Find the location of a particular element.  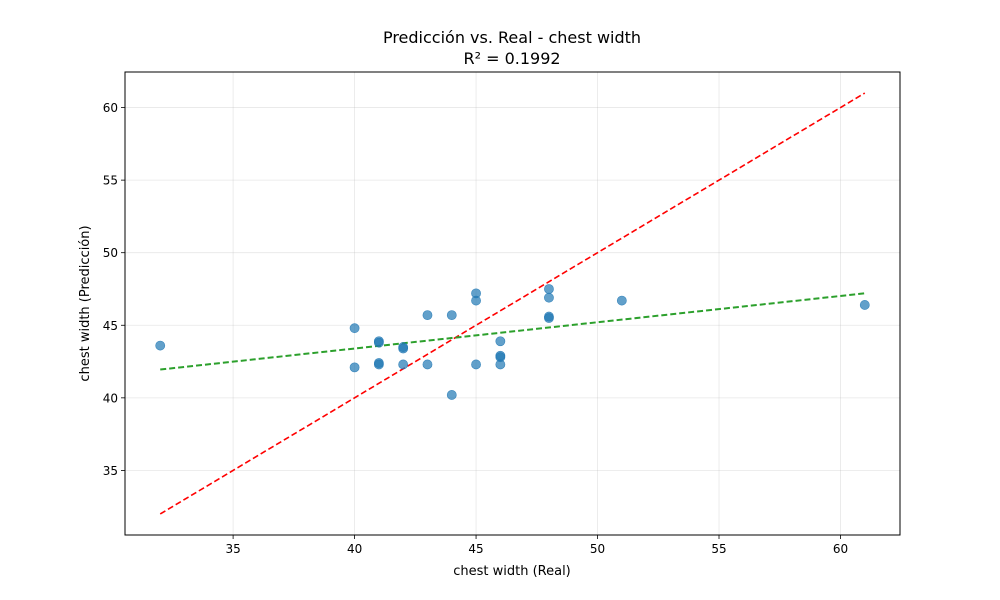

y-axis-label: chest width (Predicción) is located at coordinates (85, 303).